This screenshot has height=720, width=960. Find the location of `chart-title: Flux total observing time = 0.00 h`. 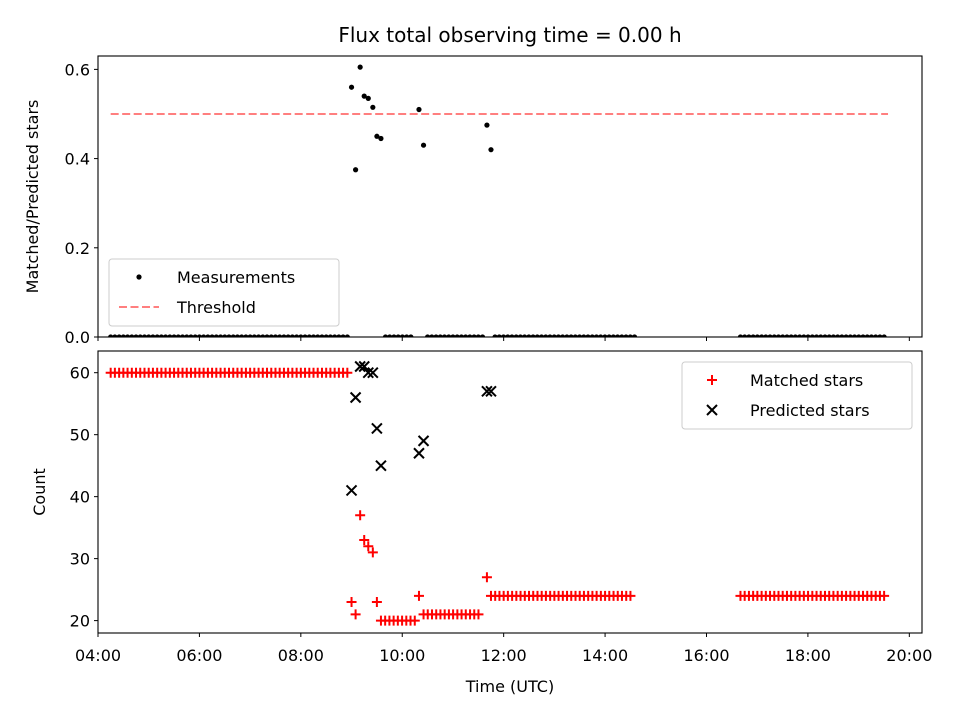

chart-title: Flux total observing time = 0.00 h is located at coordinates (509, 35).